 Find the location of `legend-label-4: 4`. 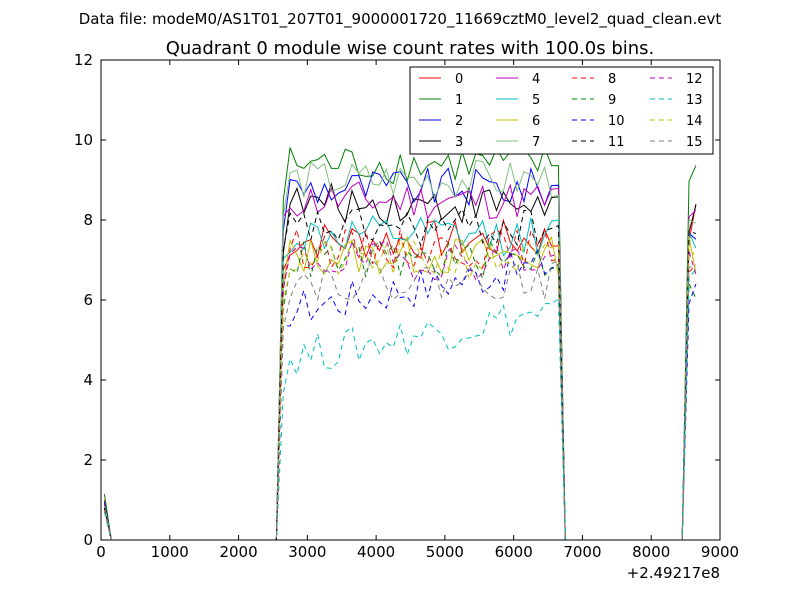

legend-label-4: 4 is located at coordinates (536, 79).